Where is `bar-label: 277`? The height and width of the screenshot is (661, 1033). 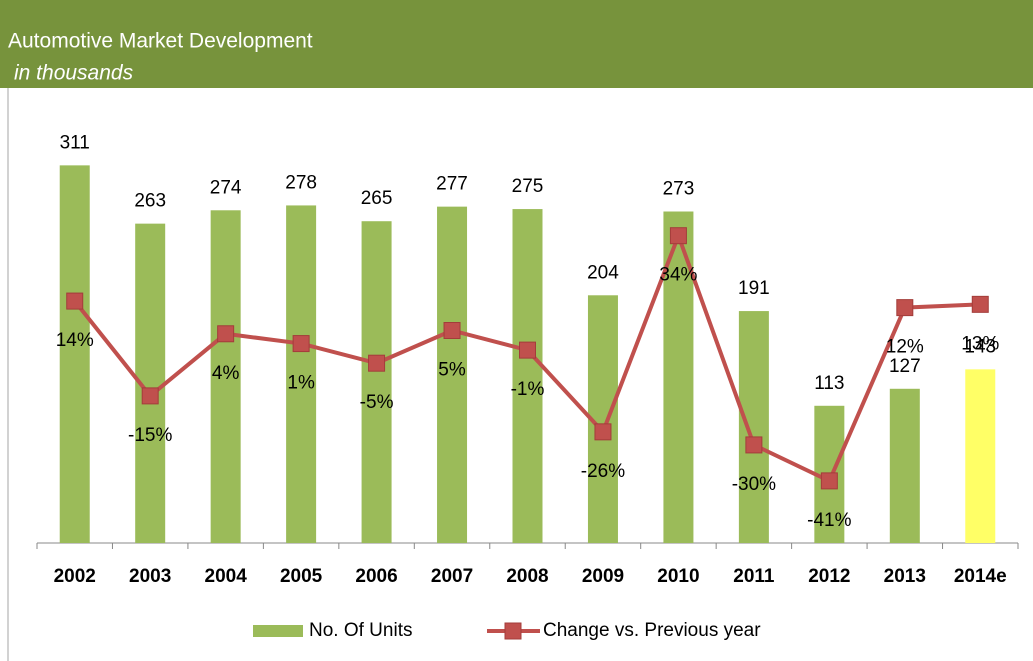
bar-label: 277 is located at coordinates (452, 184).